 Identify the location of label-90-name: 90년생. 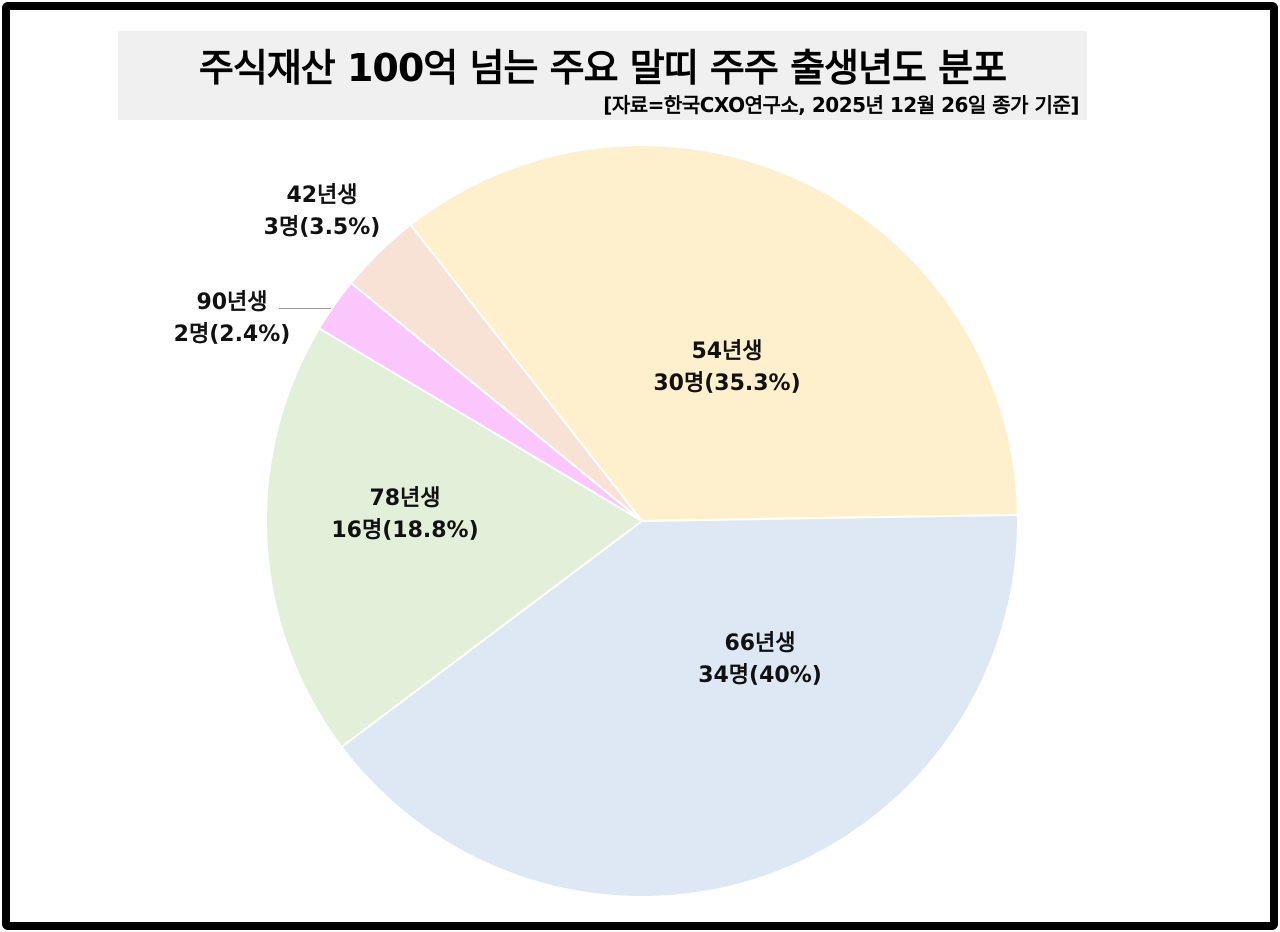
(232, 302).